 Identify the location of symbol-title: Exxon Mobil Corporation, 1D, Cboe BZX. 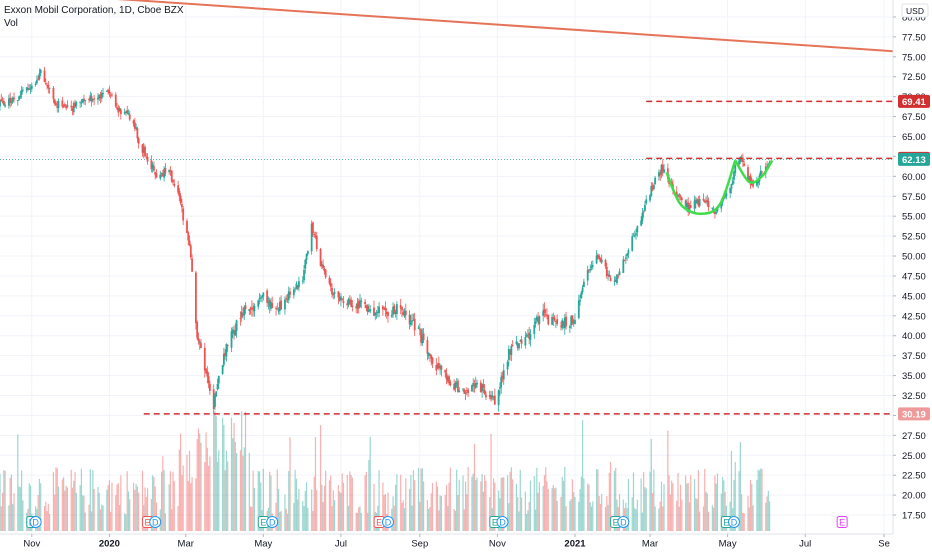
(94, 10).